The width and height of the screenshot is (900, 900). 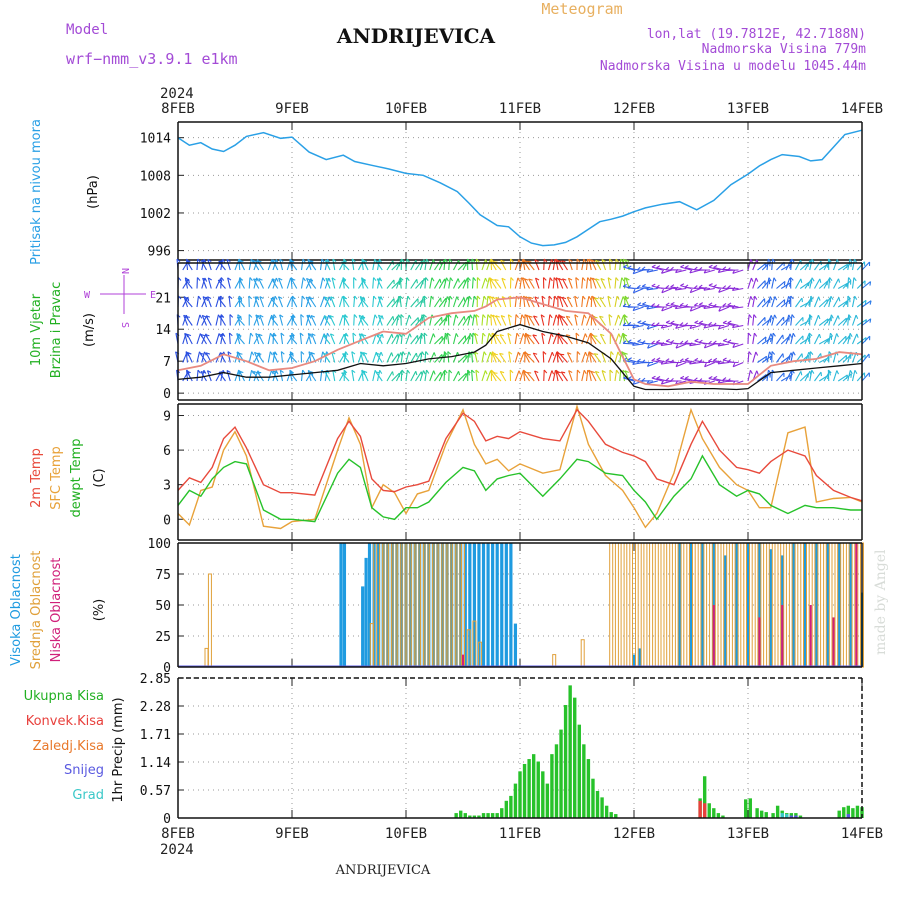 What do you see at coordinates (36, 610) in the screenshot?
I see `mid-cloud-label: Srednja Oblacnost` at bounding box center [36, 610].